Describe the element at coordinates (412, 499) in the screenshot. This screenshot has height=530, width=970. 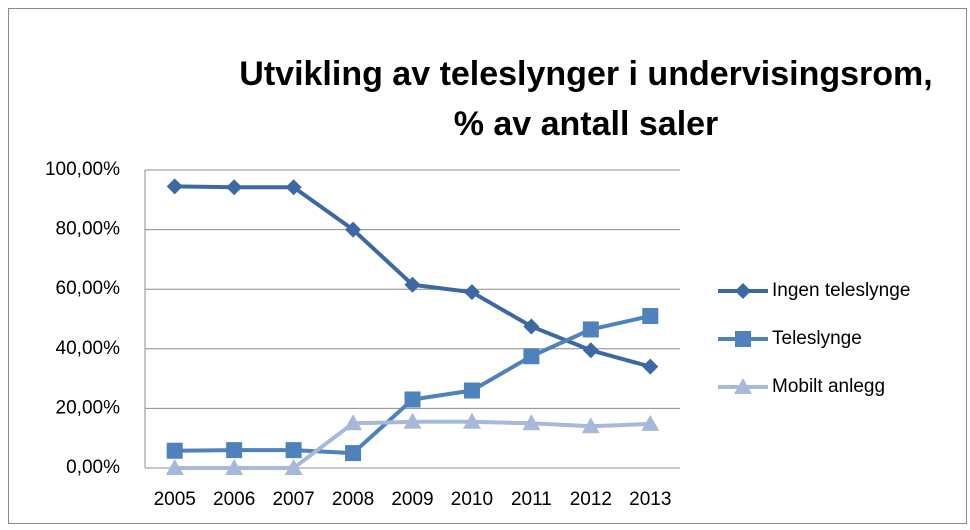
I see `x-tick-label: 2009` at that location.